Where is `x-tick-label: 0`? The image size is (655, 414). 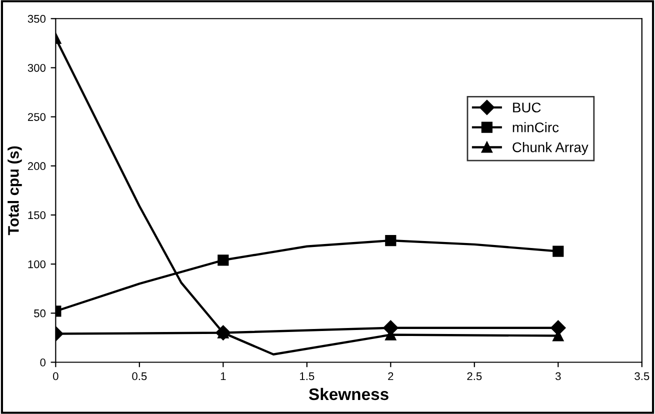 x-tick-label: 0 is located at coordinates (55, 376).